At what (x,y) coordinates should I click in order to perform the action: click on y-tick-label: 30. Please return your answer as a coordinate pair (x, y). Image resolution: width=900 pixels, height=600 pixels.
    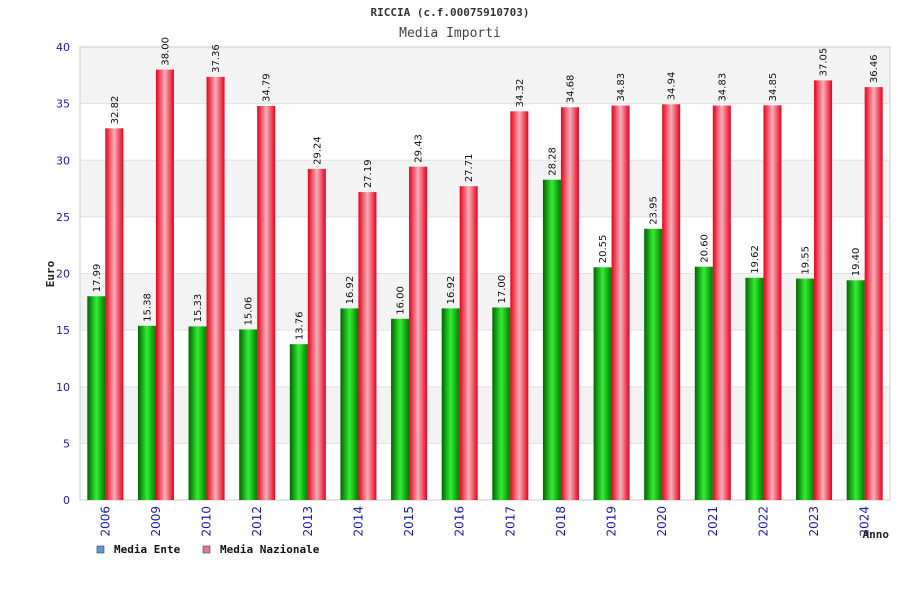
    Looking at the image, I should click on (63, 160).